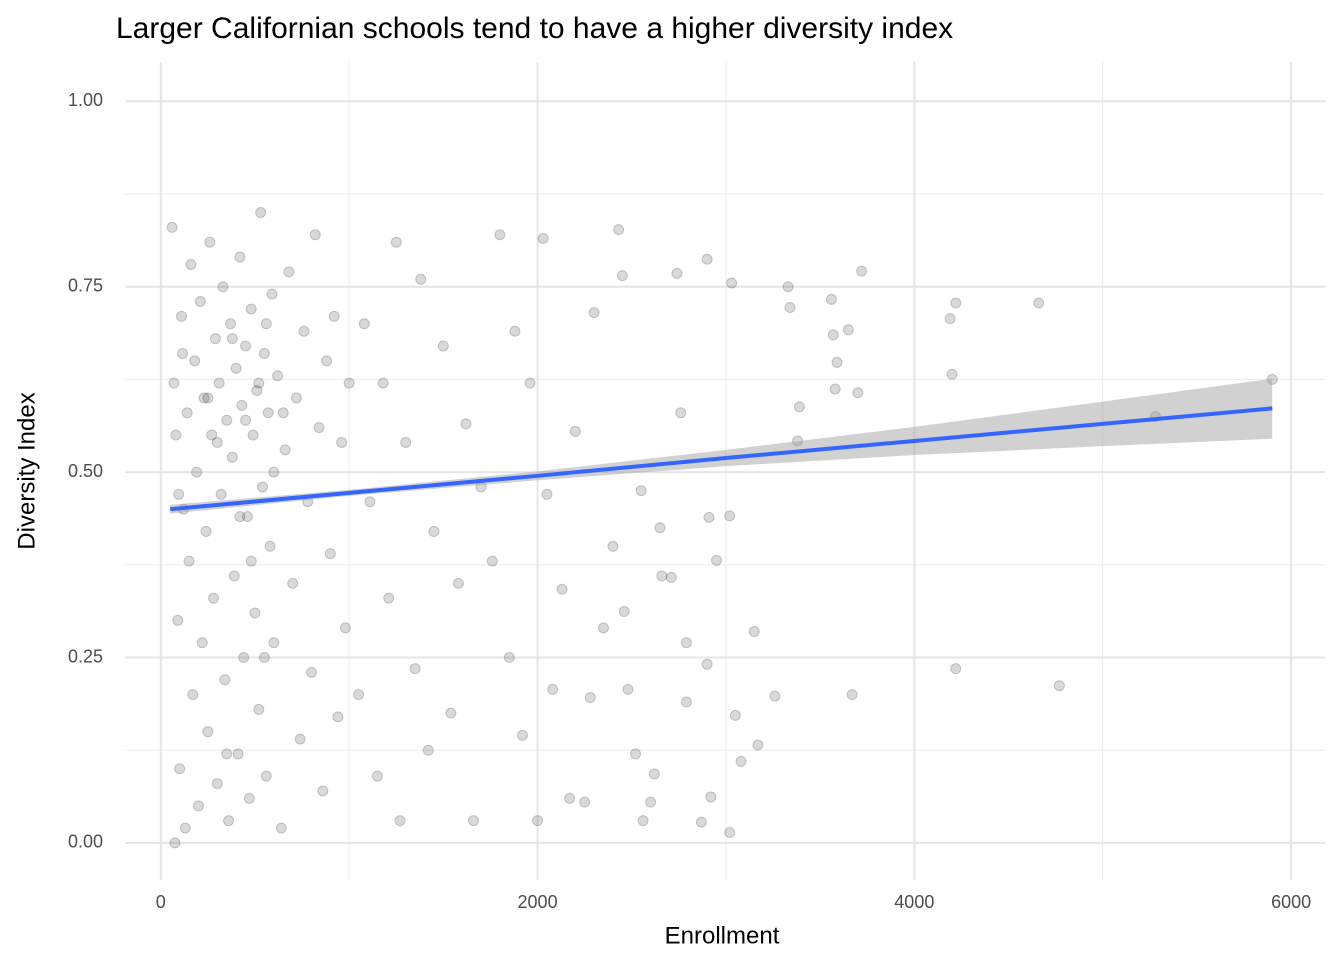 The width and height of the screenshot is (1344, 965). I want to click on x-axis-title: Enrollment, so click(722, 935).